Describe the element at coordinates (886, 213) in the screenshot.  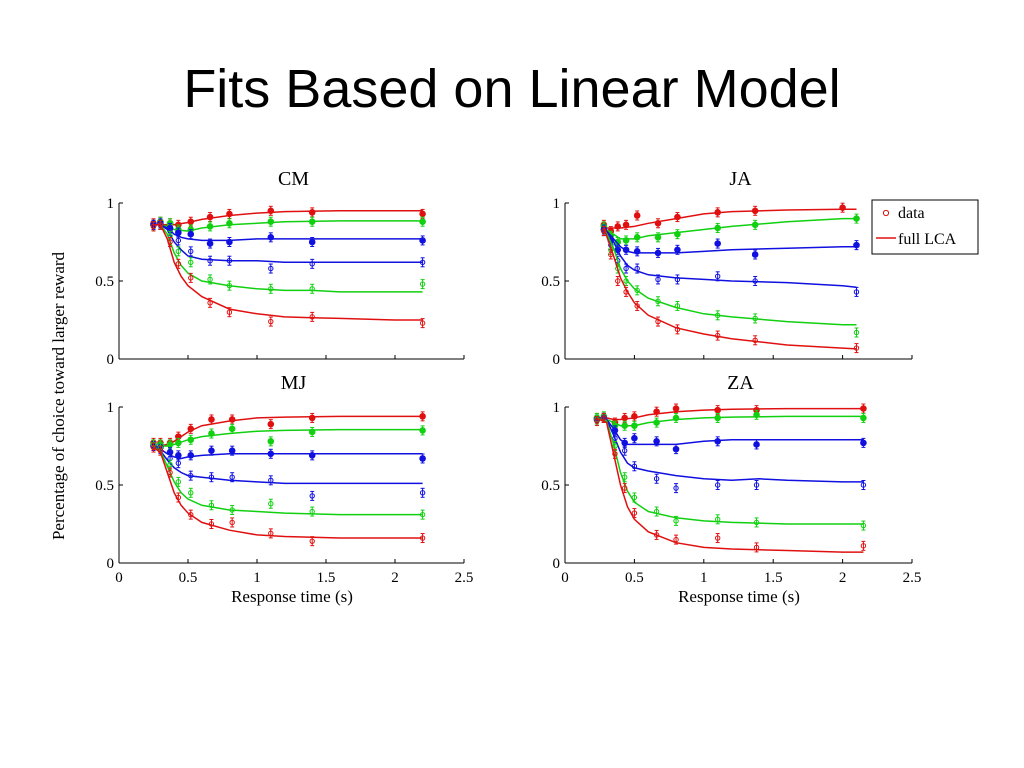
I see `legend-data-marker` at that location.